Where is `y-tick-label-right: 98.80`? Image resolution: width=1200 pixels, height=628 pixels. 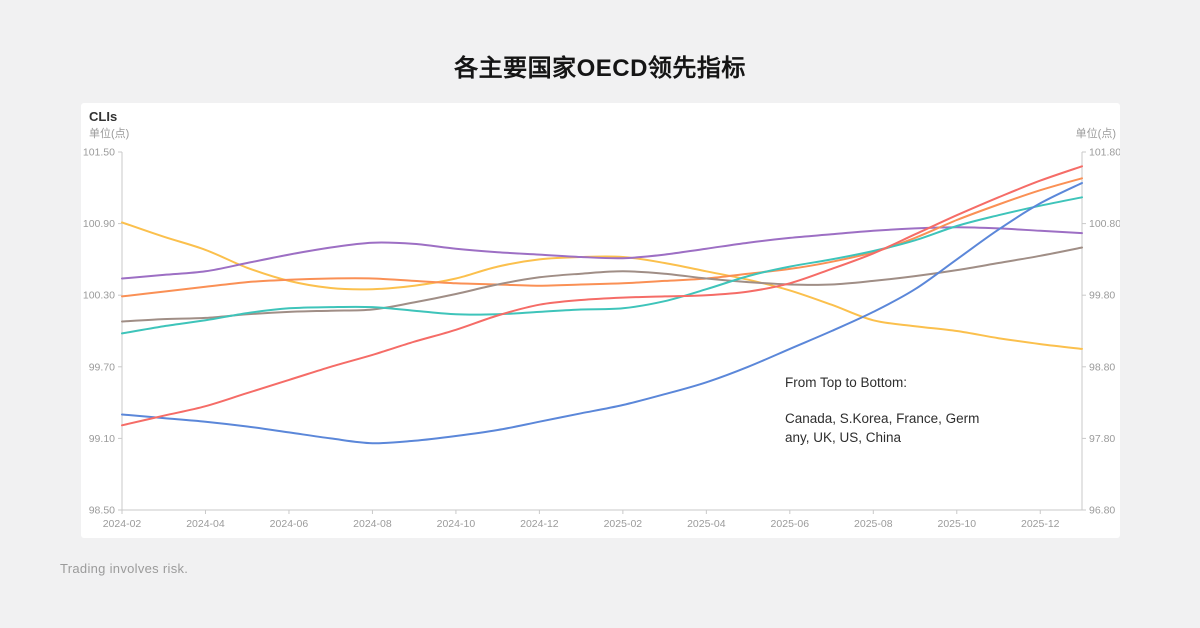
y-tick-label-right: 98.80 is located at coordinates (1102, 367).